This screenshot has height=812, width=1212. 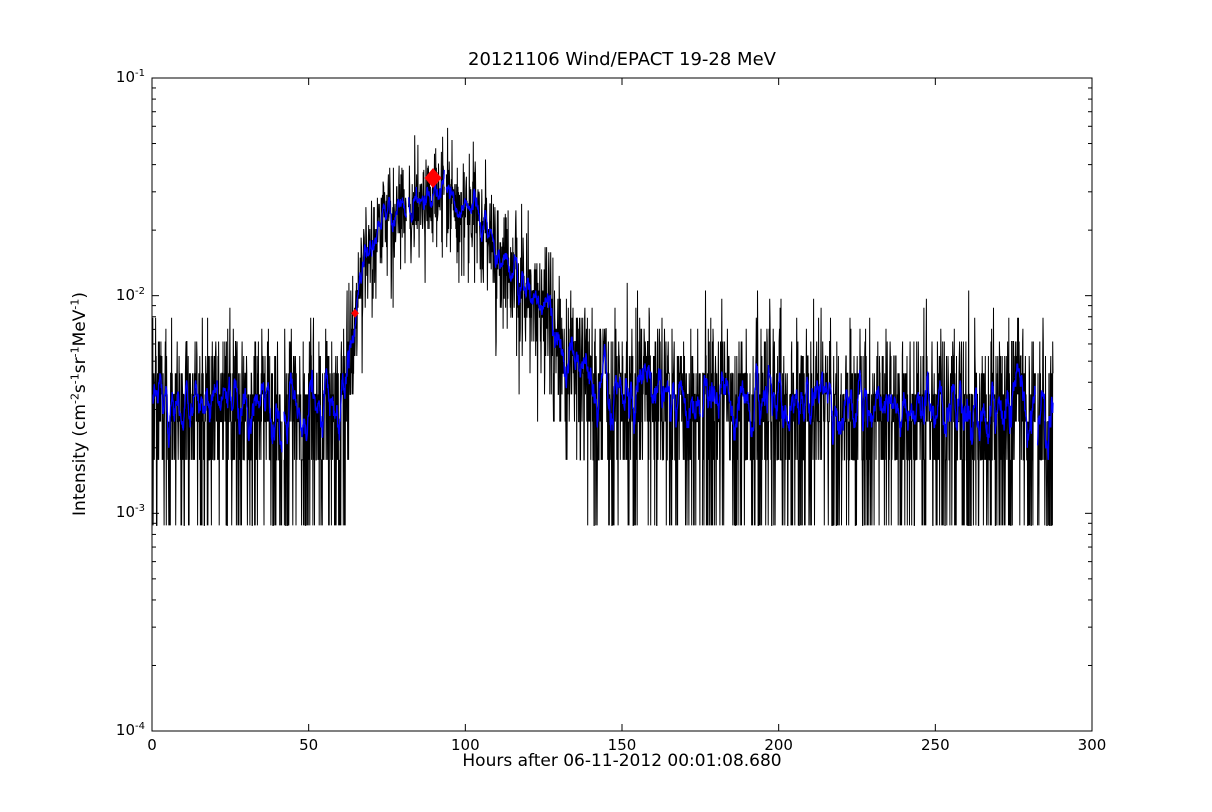 What do you see at coordinates (152, 745) in the screenshot?
I see `x-tick-label: 0` at bounding box center [152, 745].